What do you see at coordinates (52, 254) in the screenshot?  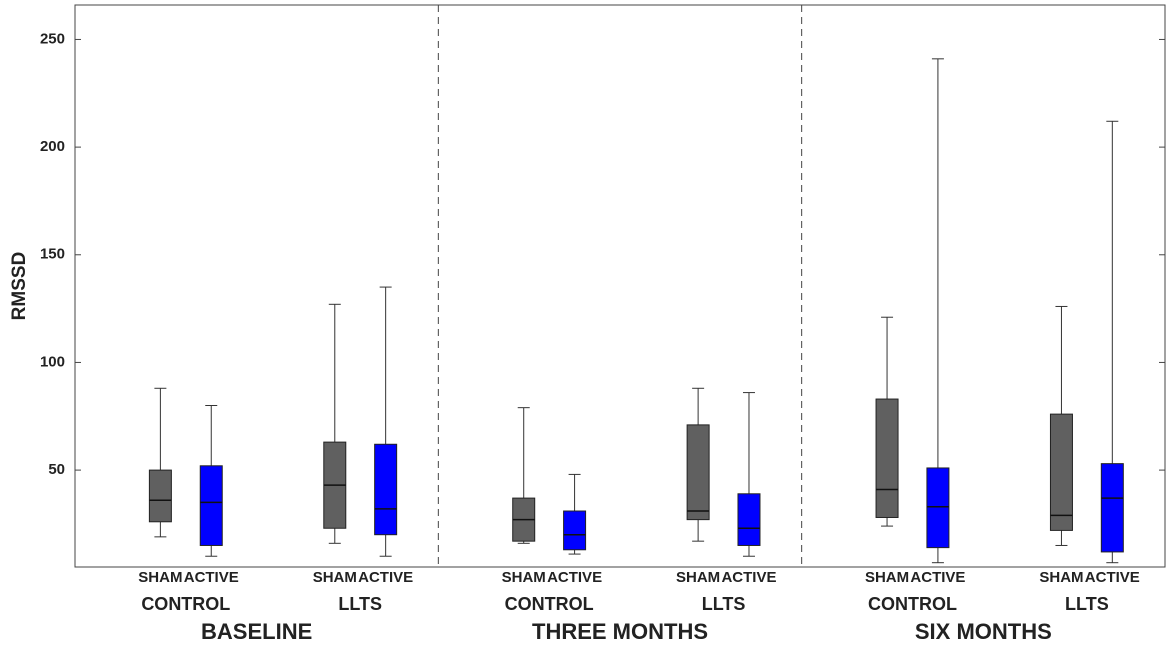 I see `y-tick-label: 150` at bounding box center [52, 254].